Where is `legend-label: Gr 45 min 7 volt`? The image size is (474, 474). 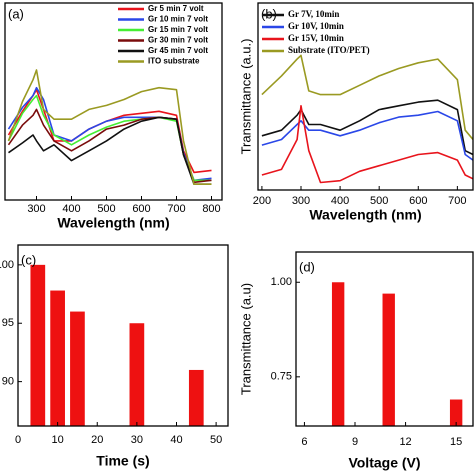
legend-label: Gr 45 min 7 volt is located at coordinates (178, 50).